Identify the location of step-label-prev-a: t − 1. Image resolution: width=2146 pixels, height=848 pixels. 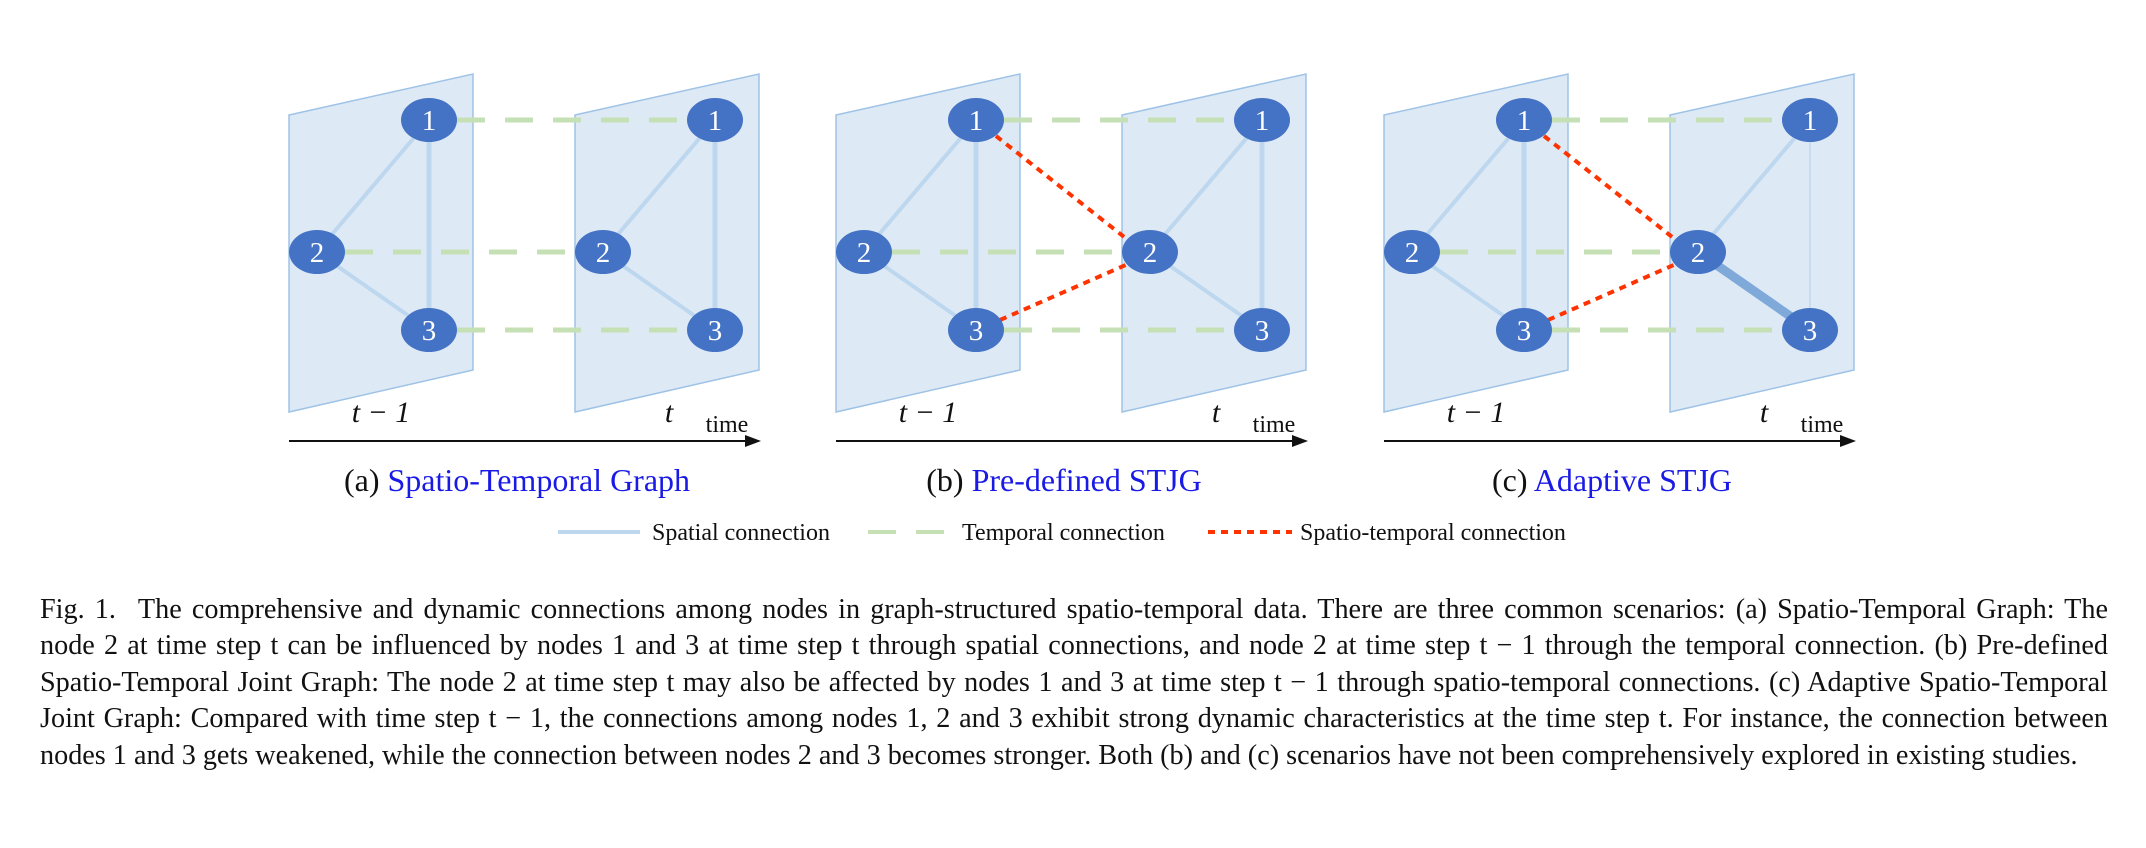
(381, 412).